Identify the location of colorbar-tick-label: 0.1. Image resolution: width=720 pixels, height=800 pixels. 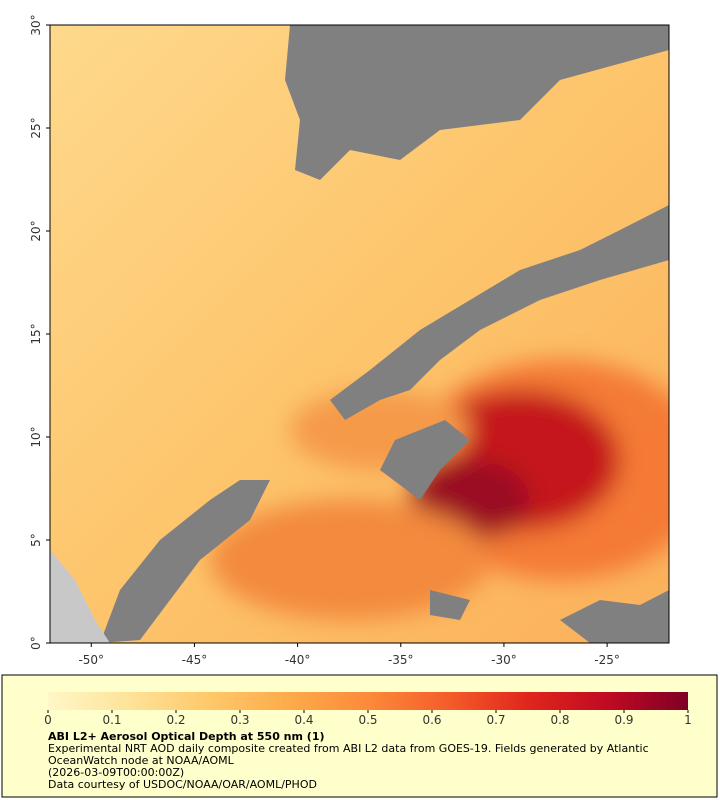
(111, 720).